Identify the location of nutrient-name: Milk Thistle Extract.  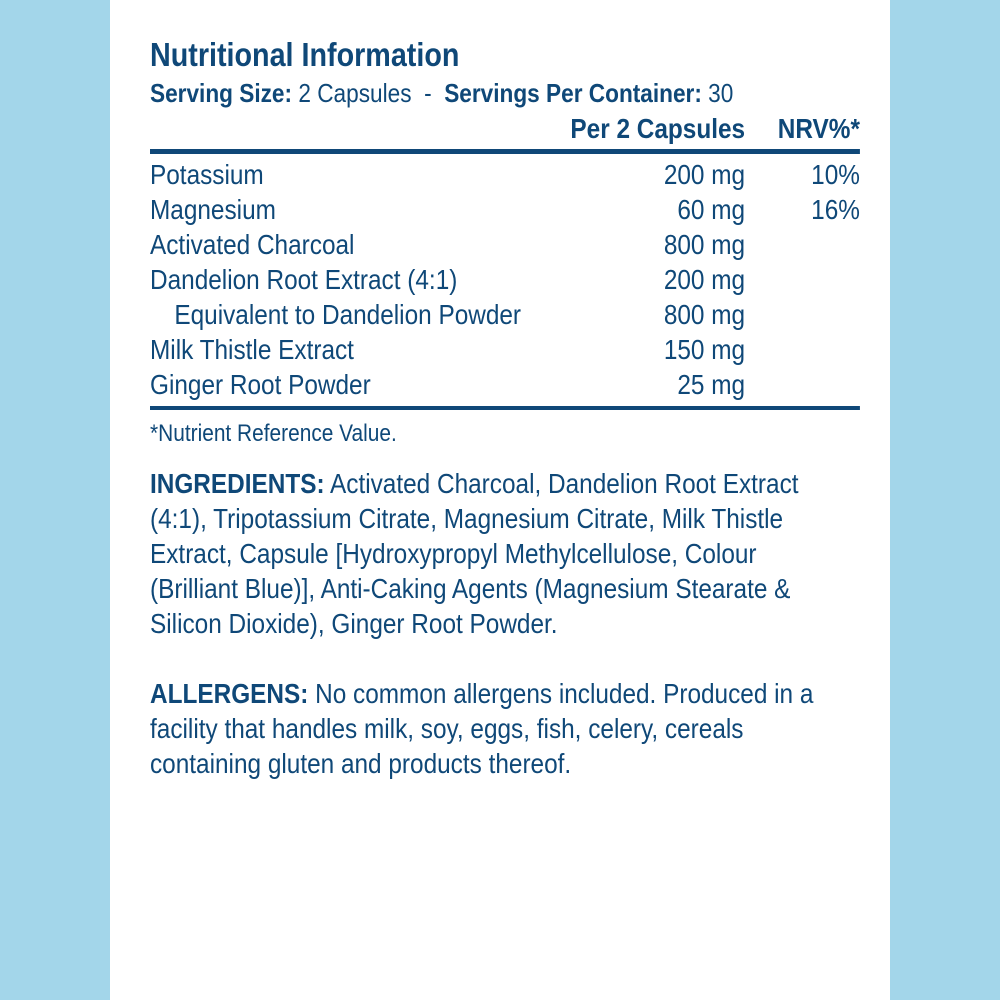
(252, 349).